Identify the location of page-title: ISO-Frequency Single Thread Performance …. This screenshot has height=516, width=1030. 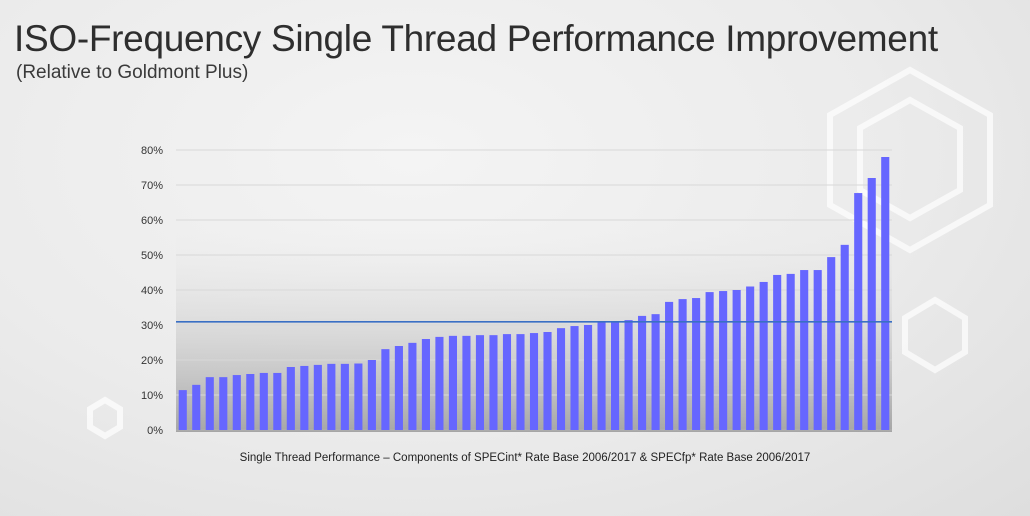
(476, 38).